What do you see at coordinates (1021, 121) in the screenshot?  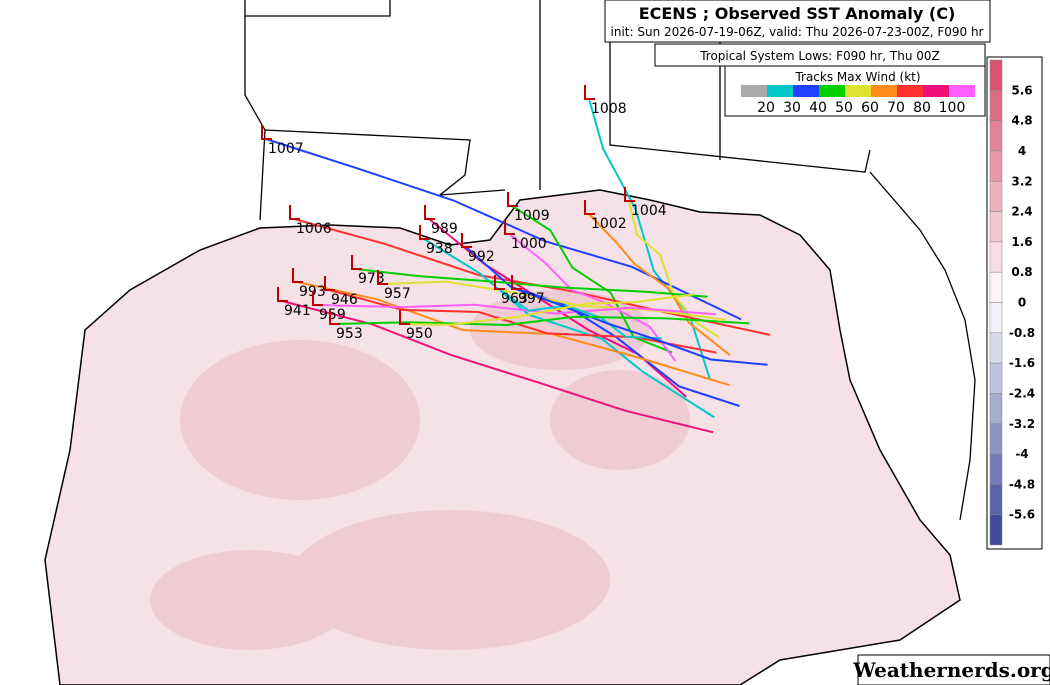 I see `colorbar-label: 4.8` at bounding box center [1021, 121].